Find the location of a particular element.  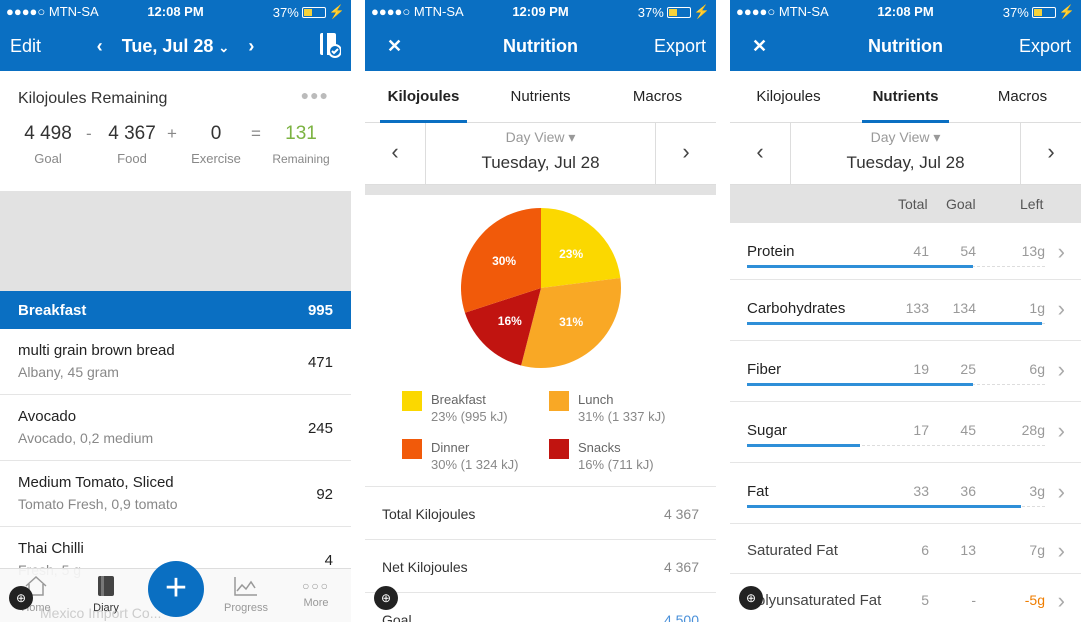

chevron-down-icon: ⌄ is located at coordinates (224, 47).